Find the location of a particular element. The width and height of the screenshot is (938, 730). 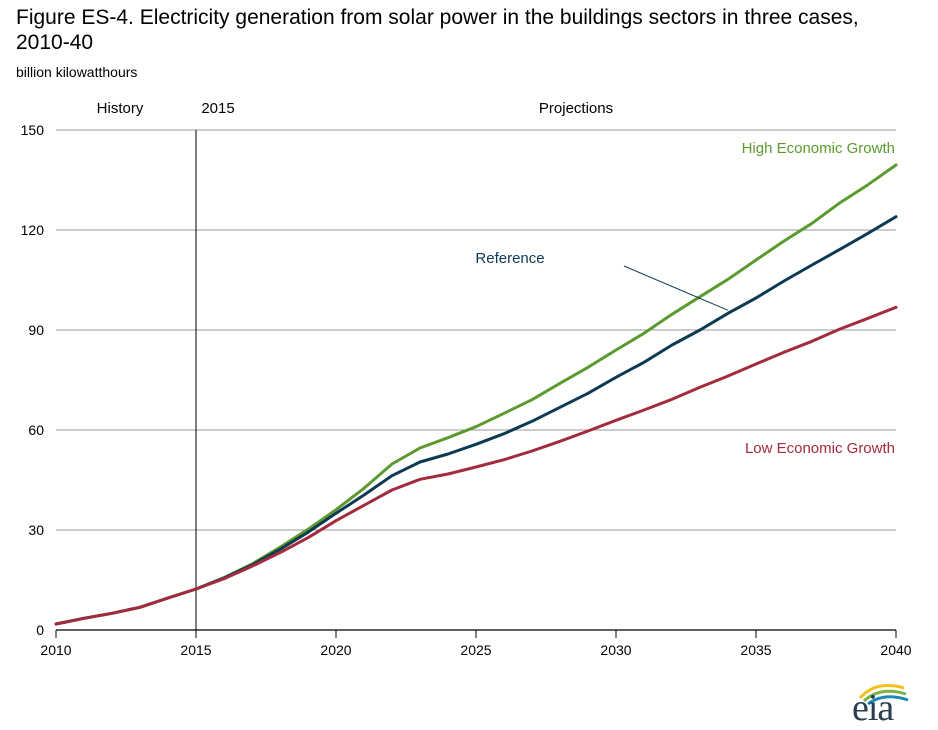

eia-logo: eia is located at coordinates (881, 703).